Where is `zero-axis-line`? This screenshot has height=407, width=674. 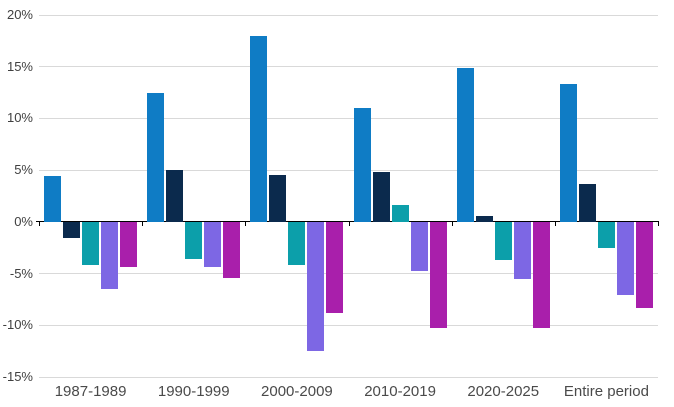
zero-axis-line is located at coordinates (347, 222).